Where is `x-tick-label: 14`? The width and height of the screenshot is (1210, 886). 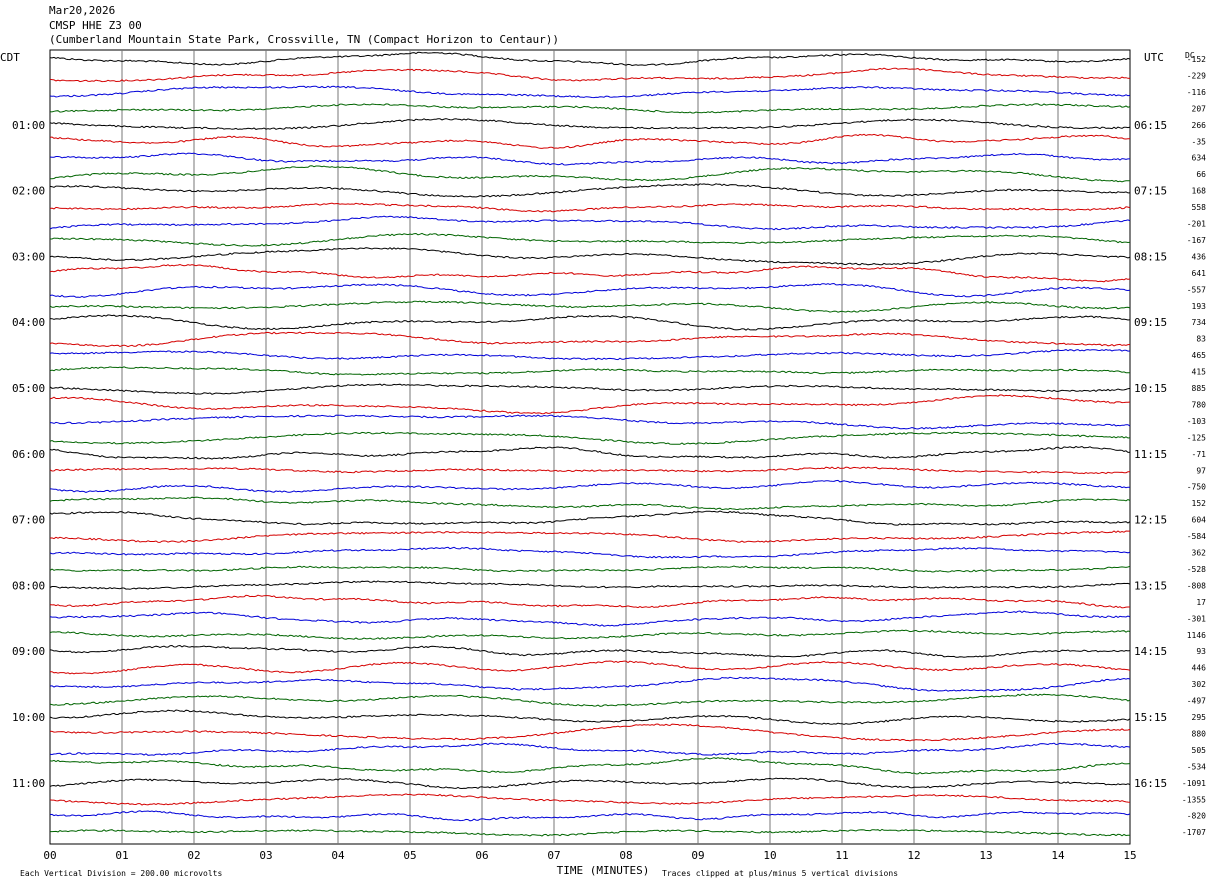
x-tick-label: 14 is located at coordinates (1058, 855).